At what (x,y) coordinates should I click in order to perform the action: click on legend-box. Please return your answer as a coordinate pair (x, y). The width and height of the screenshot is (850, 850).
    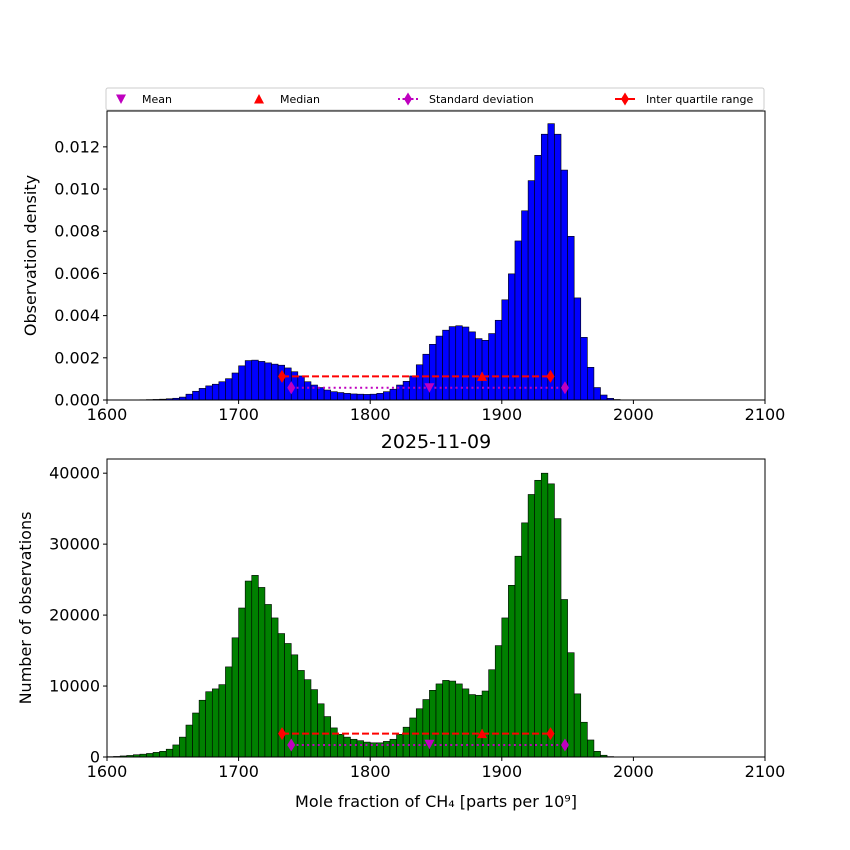
    Looking at the image, I should click on (435, 99).